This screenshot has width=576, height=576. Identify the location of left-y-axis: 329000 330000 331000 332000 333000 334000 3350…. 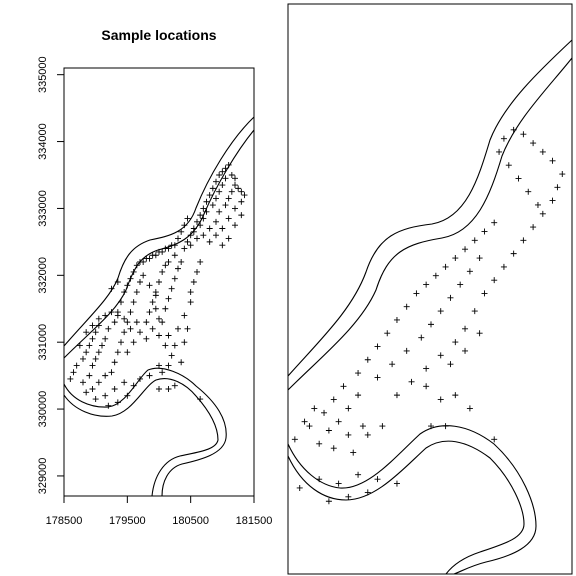
(50, 275).